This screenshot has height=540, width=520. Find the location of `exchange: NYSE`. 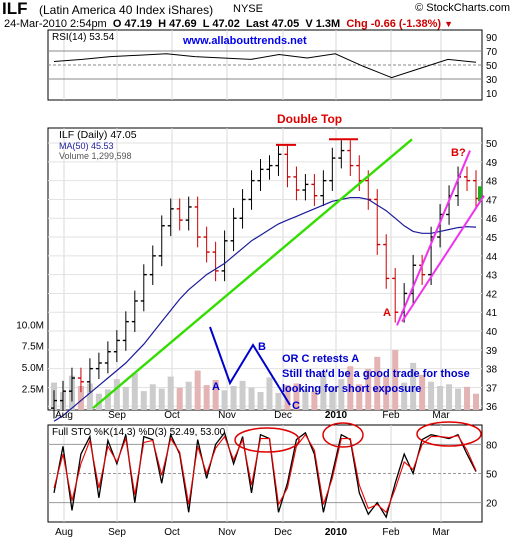

exchange: NYSE is located at coordinates (248, 9).